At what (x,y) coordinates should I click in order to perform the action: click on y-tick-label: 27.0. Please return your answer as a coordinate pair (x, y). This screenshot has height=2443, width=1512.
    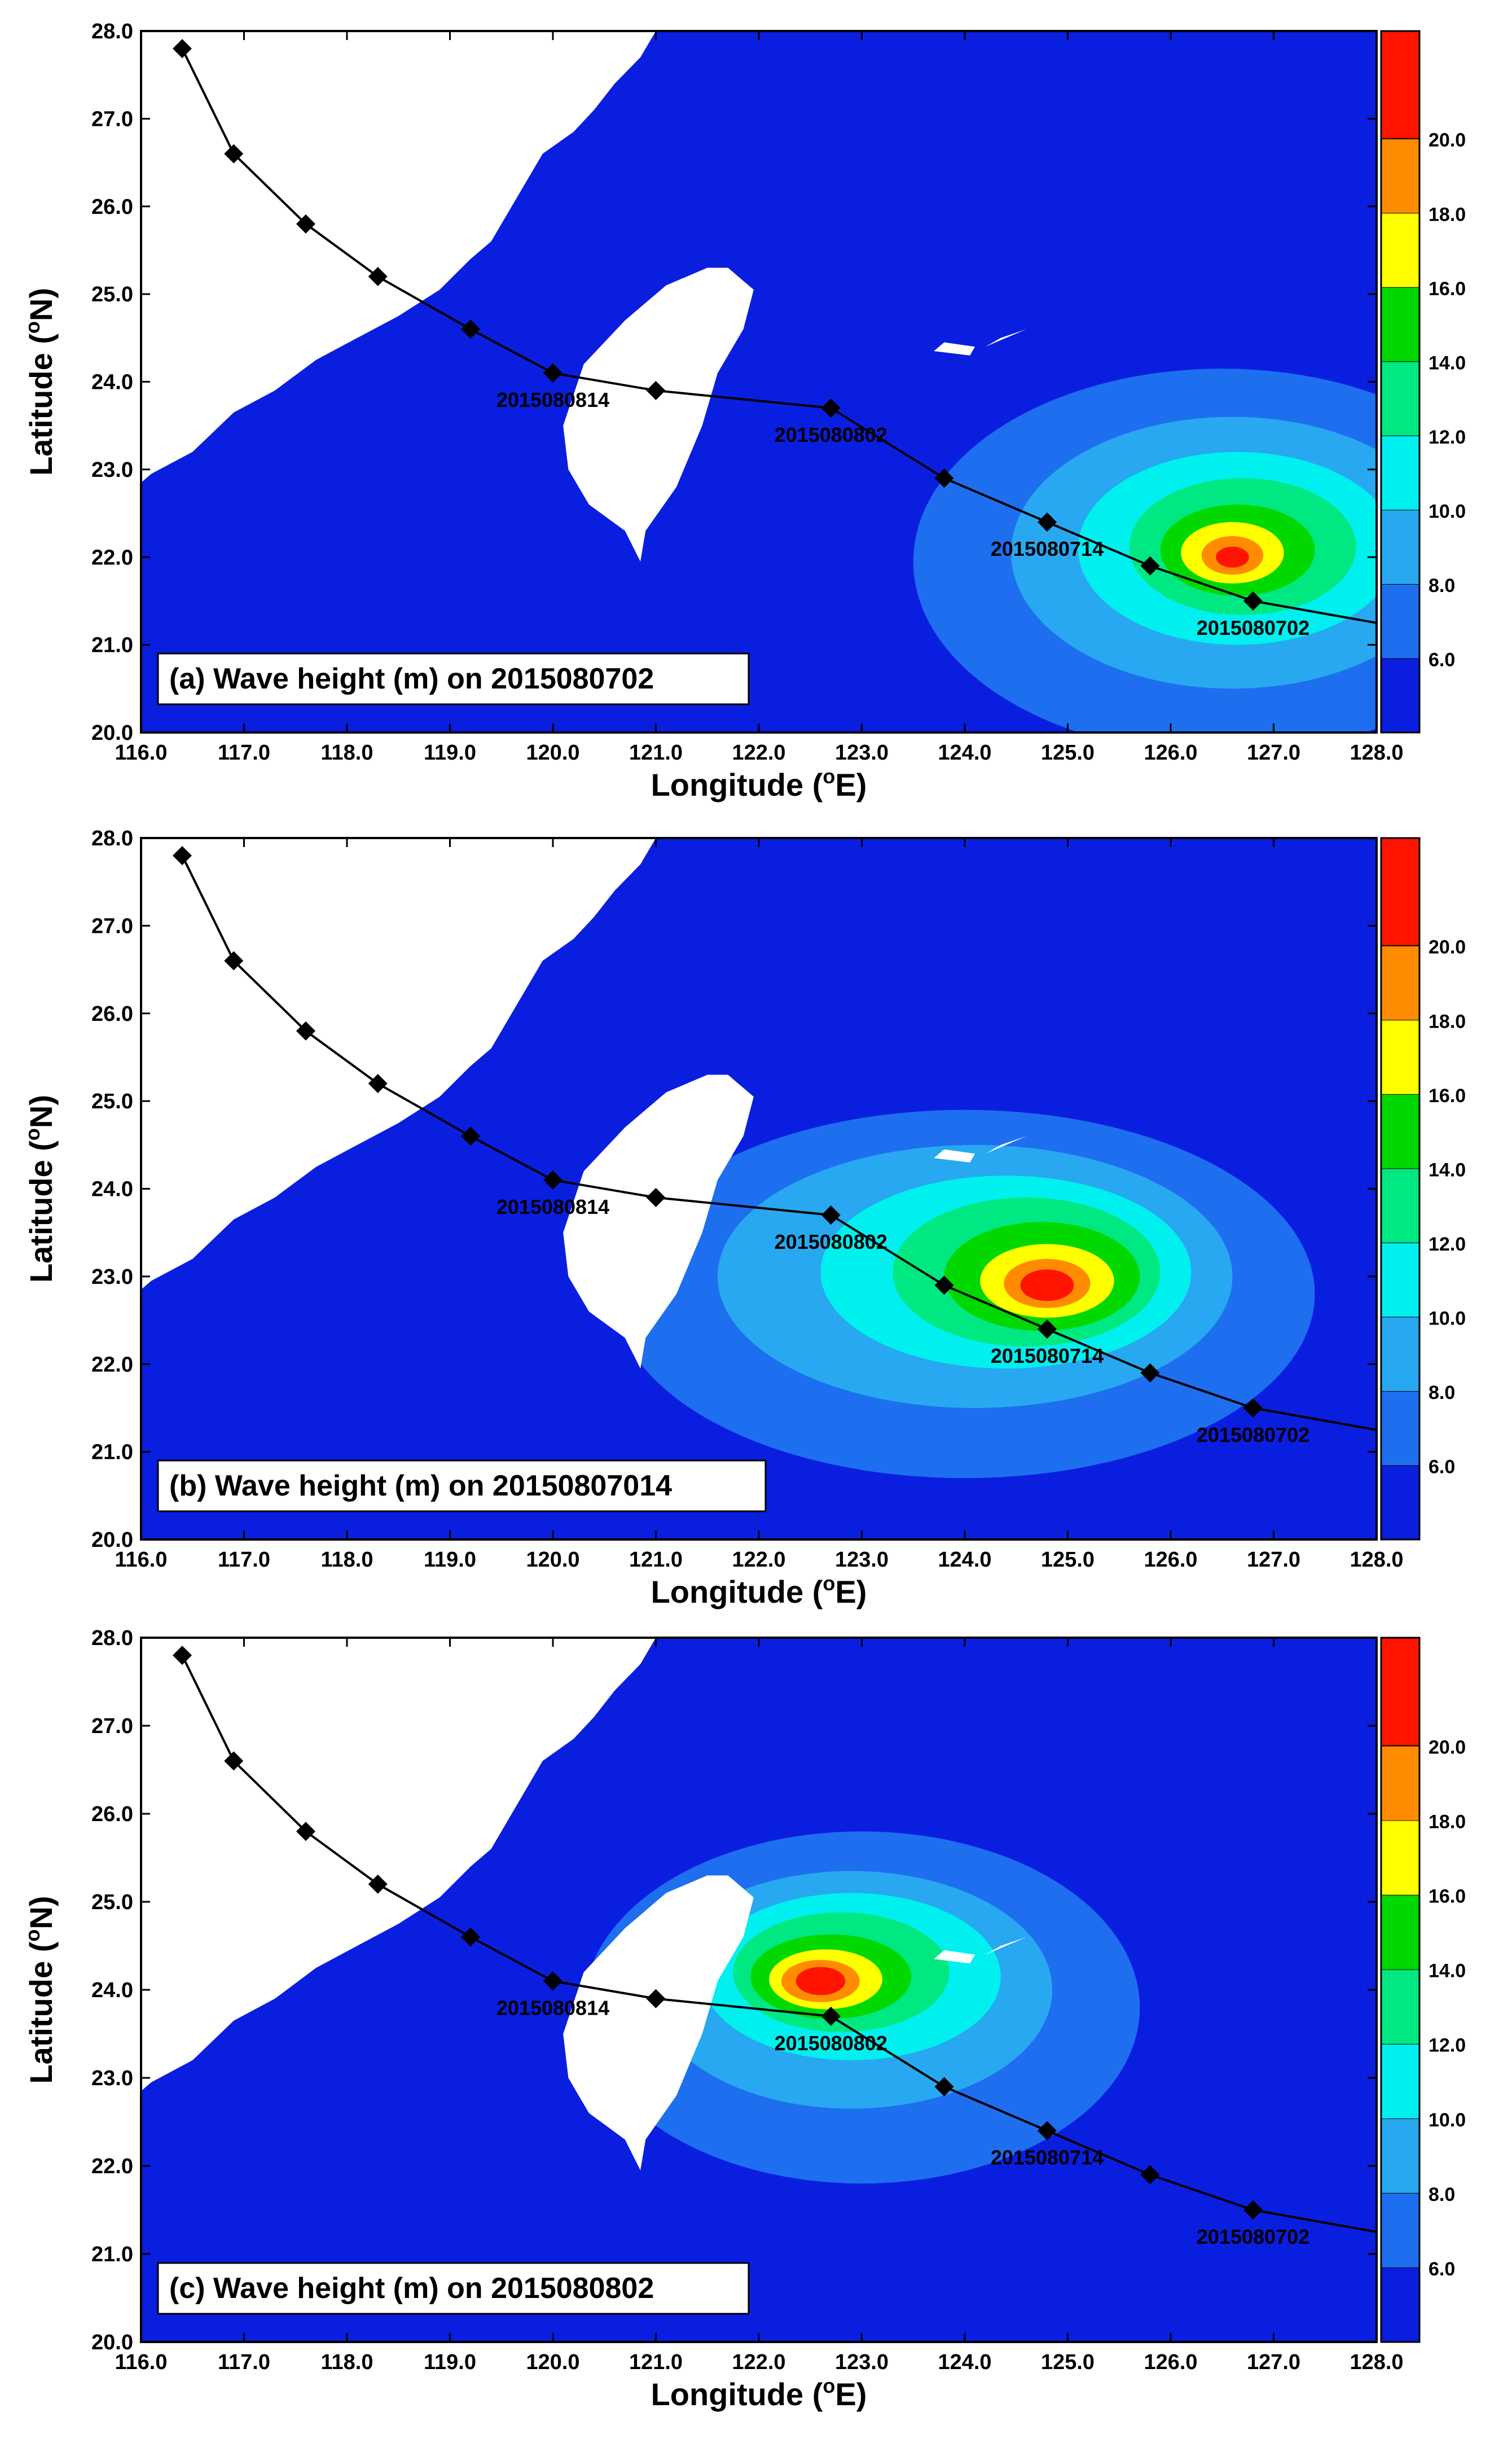
    Looking at the image, I should click on (112, 1726).